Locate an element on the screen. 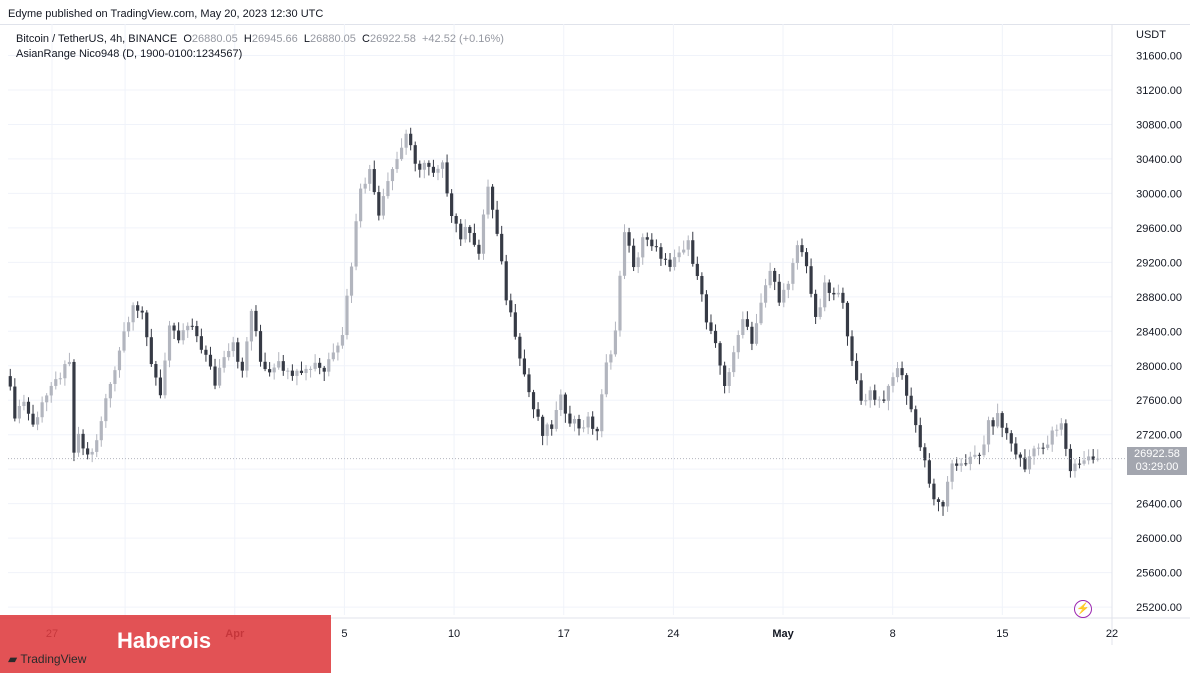 The image size is (1200, 675). watermark-brand: Haberois is located at coordinates (164, 640).